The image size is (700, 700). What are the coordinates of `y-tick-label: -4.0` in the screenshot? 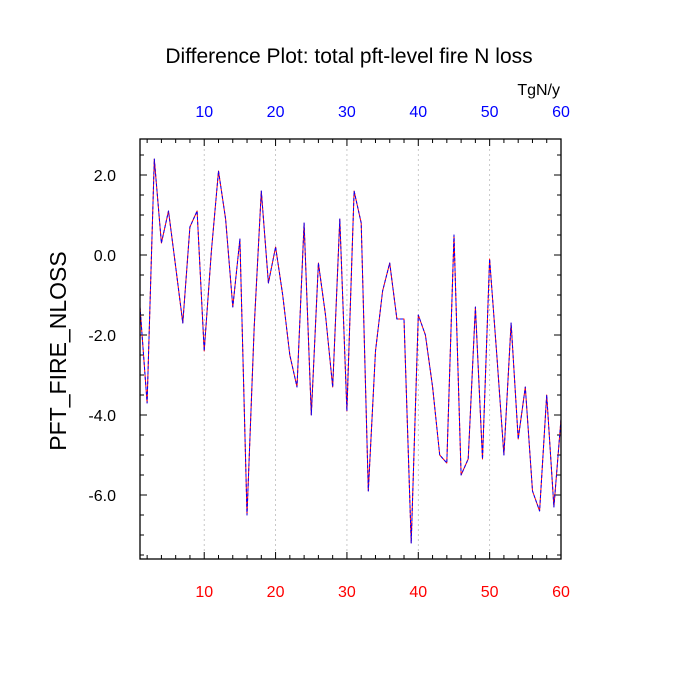 It's located at (102, 416).